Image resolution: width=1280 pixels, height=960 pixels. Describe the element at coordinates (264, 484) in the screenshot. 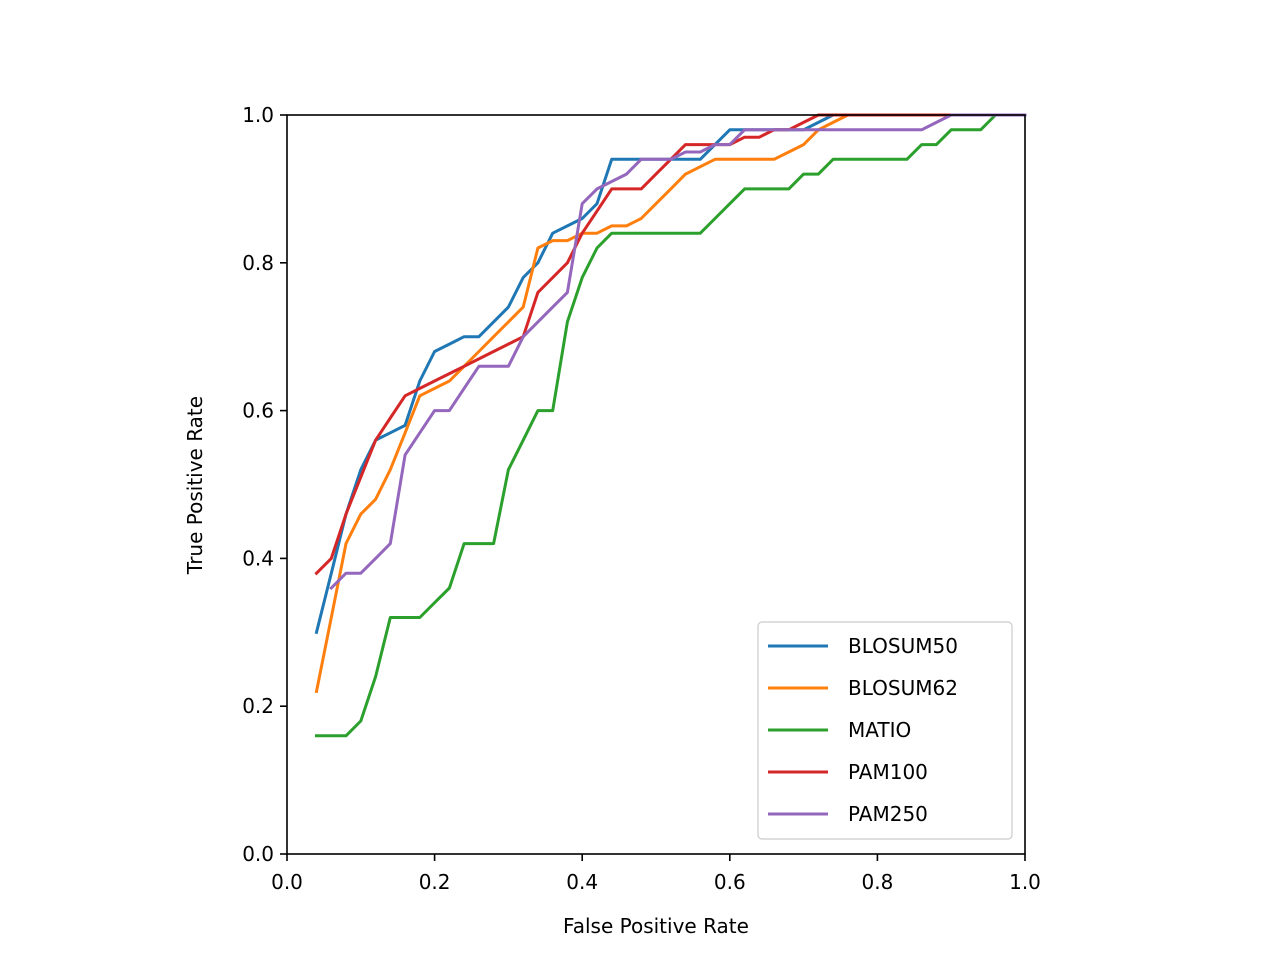

I see `y-axis: 0.0 0.2 0.4 0.6 0.8 1.0` at that location.